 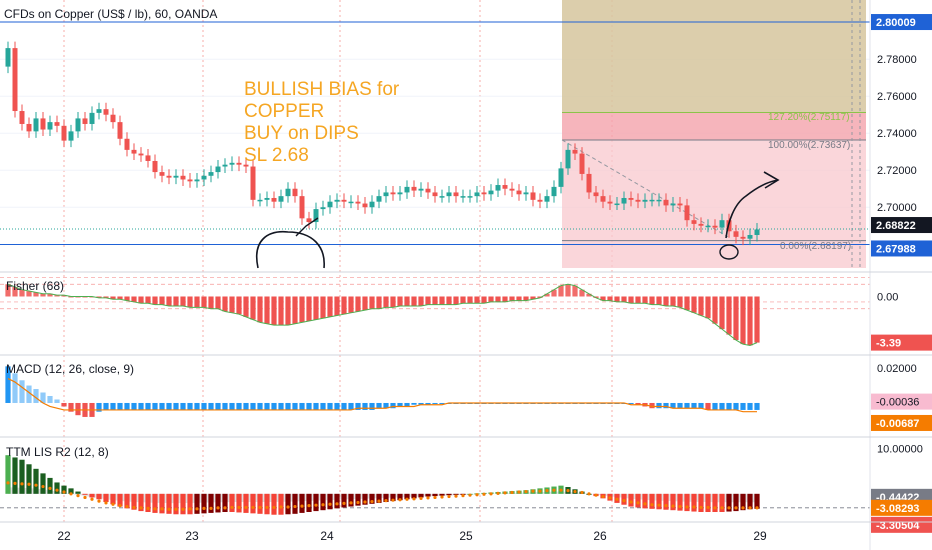 I want to click on macd-signal-line, so click(x=382, y=395).